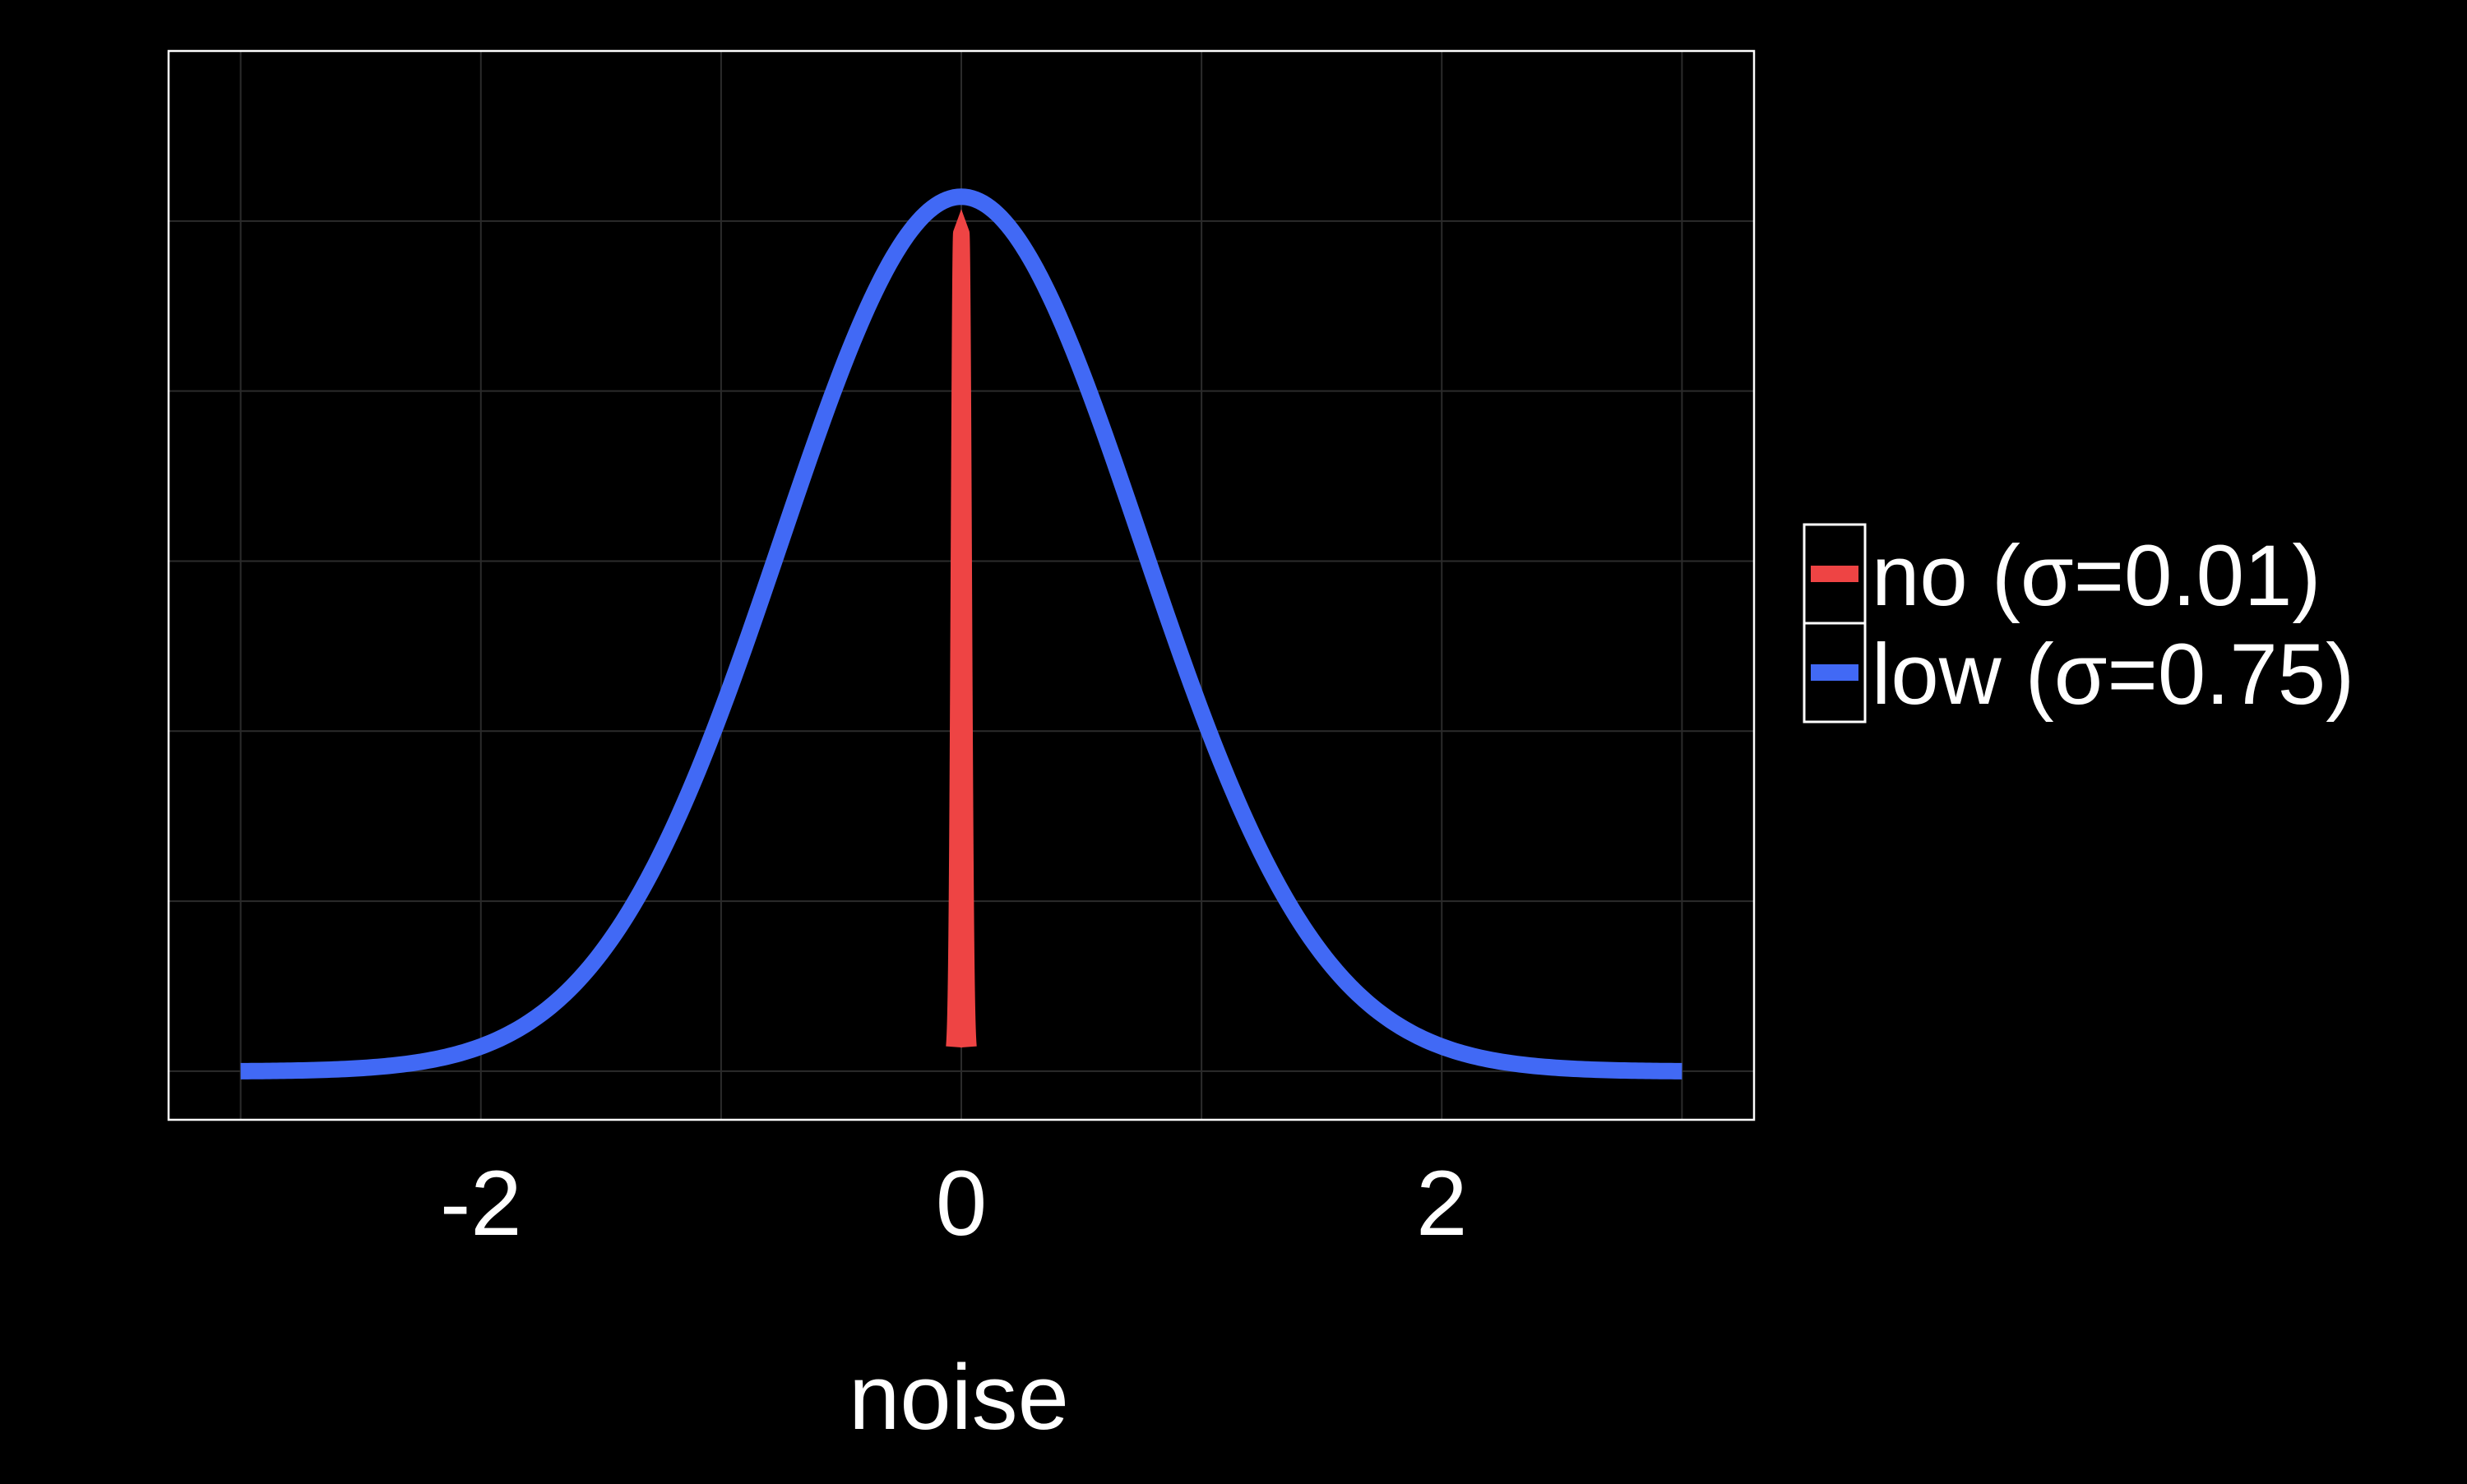 This screenshot has height=1484, width=2467. What do you see at coordinates (2113, 675) in the screenshot?
I see `legend-label-1: low (σ=0.75)` at bounding box center [2113, 675].